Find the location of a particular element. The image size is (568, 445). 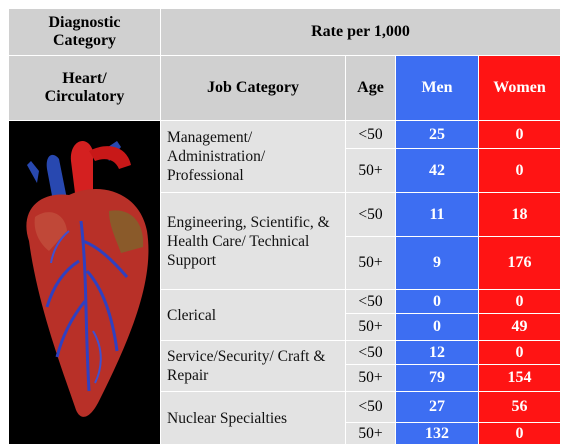

data-row: 50+ 9 176 is located at coordinates (285, 263).